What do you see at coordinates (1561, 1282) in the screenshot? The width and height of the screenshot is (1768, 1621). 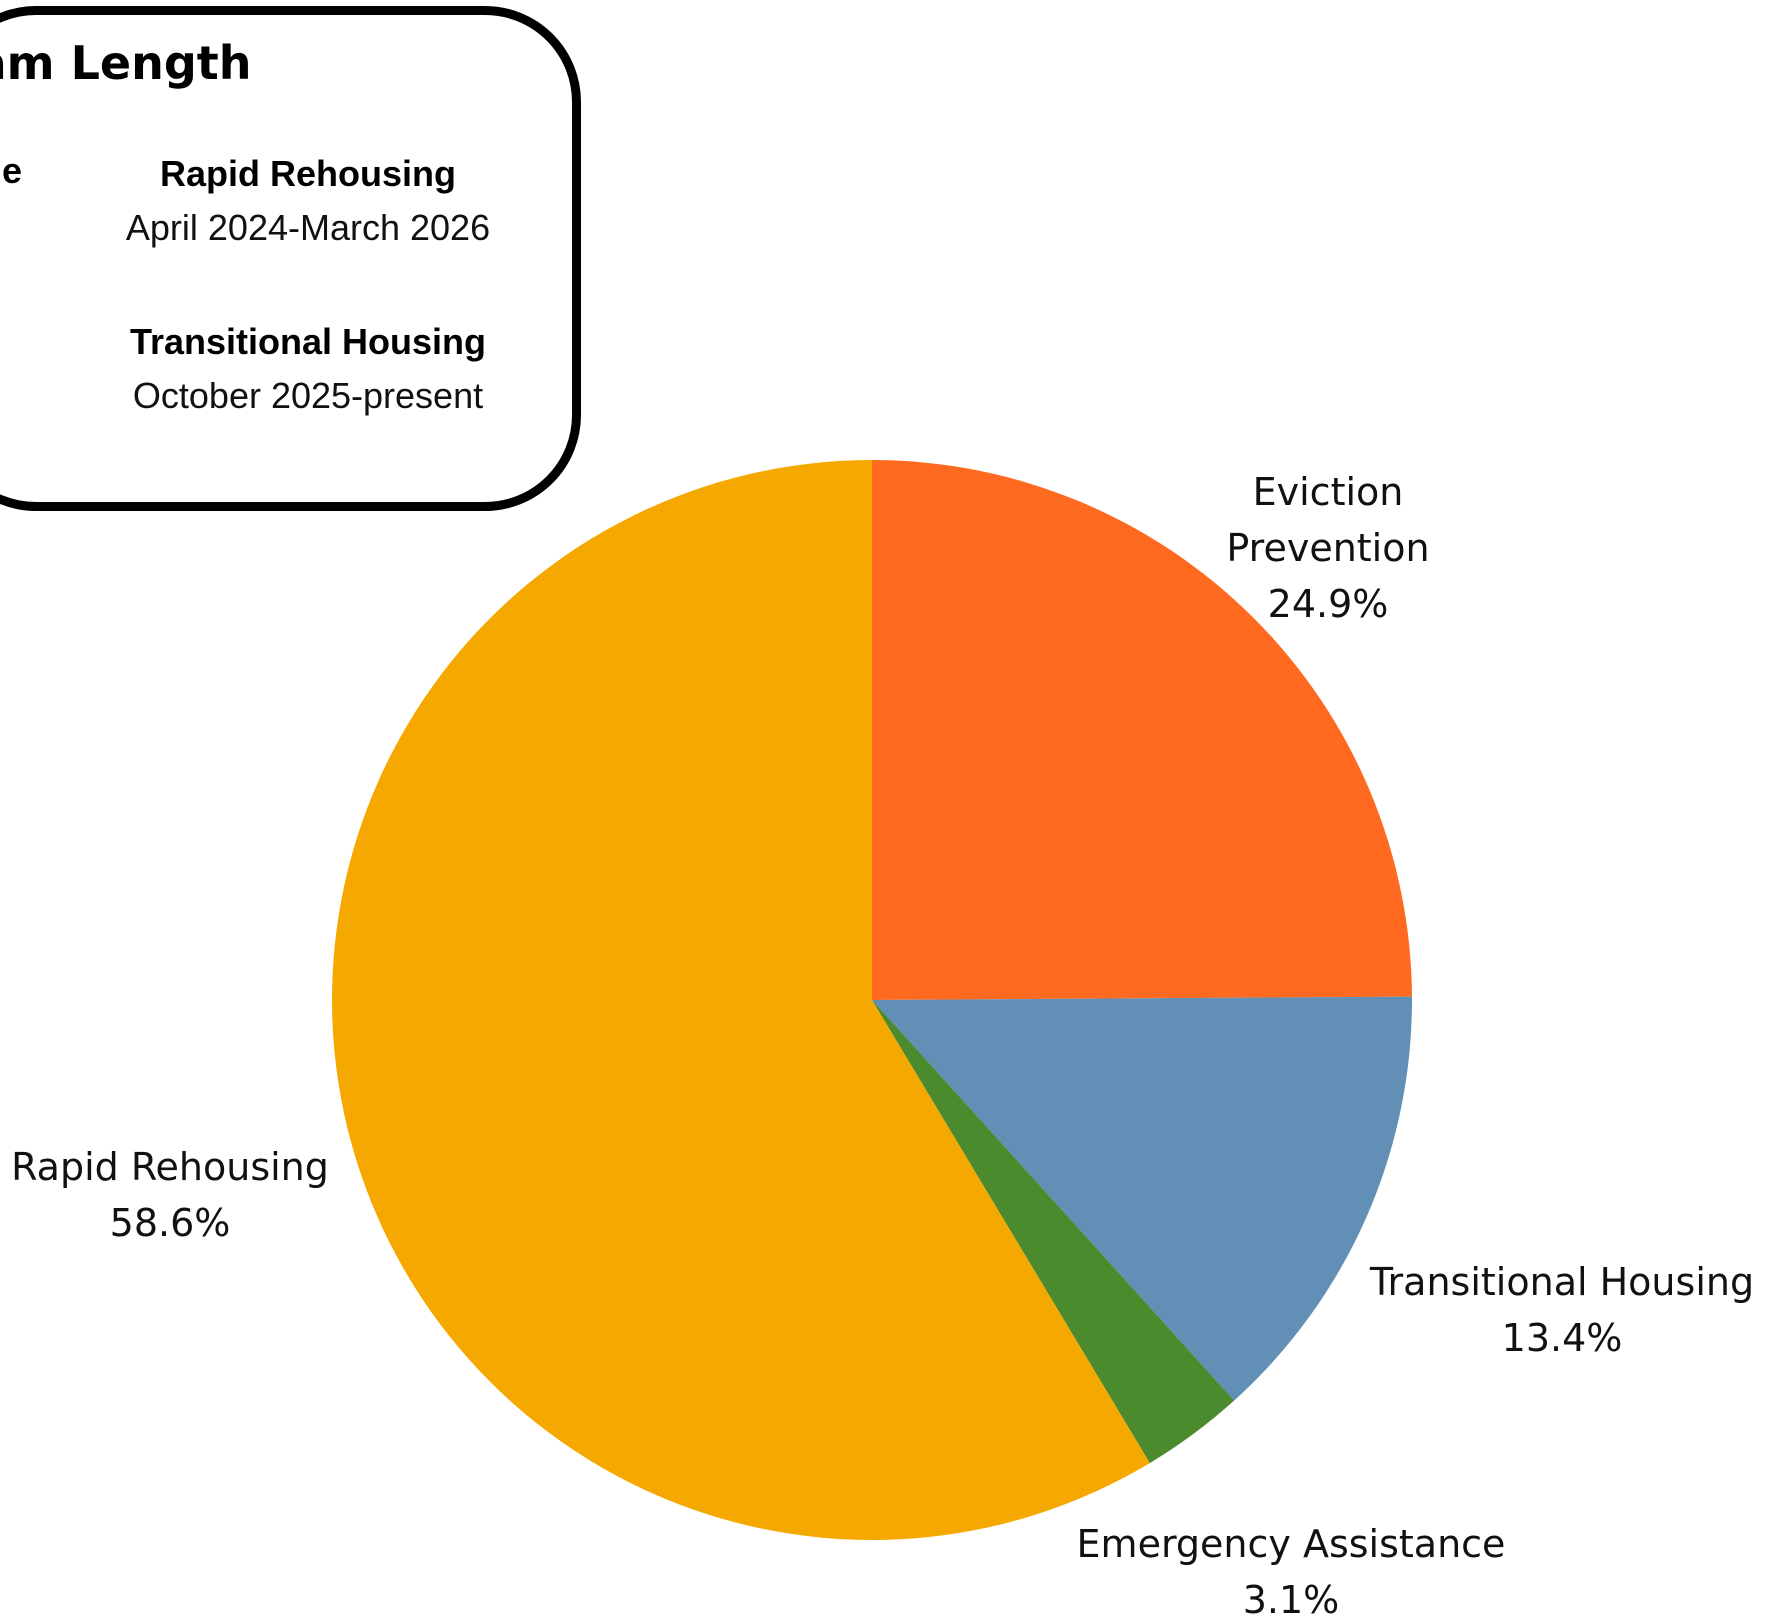 I see `slice-category-label: Transitional Housing` at bounding box center [1561, 1282].